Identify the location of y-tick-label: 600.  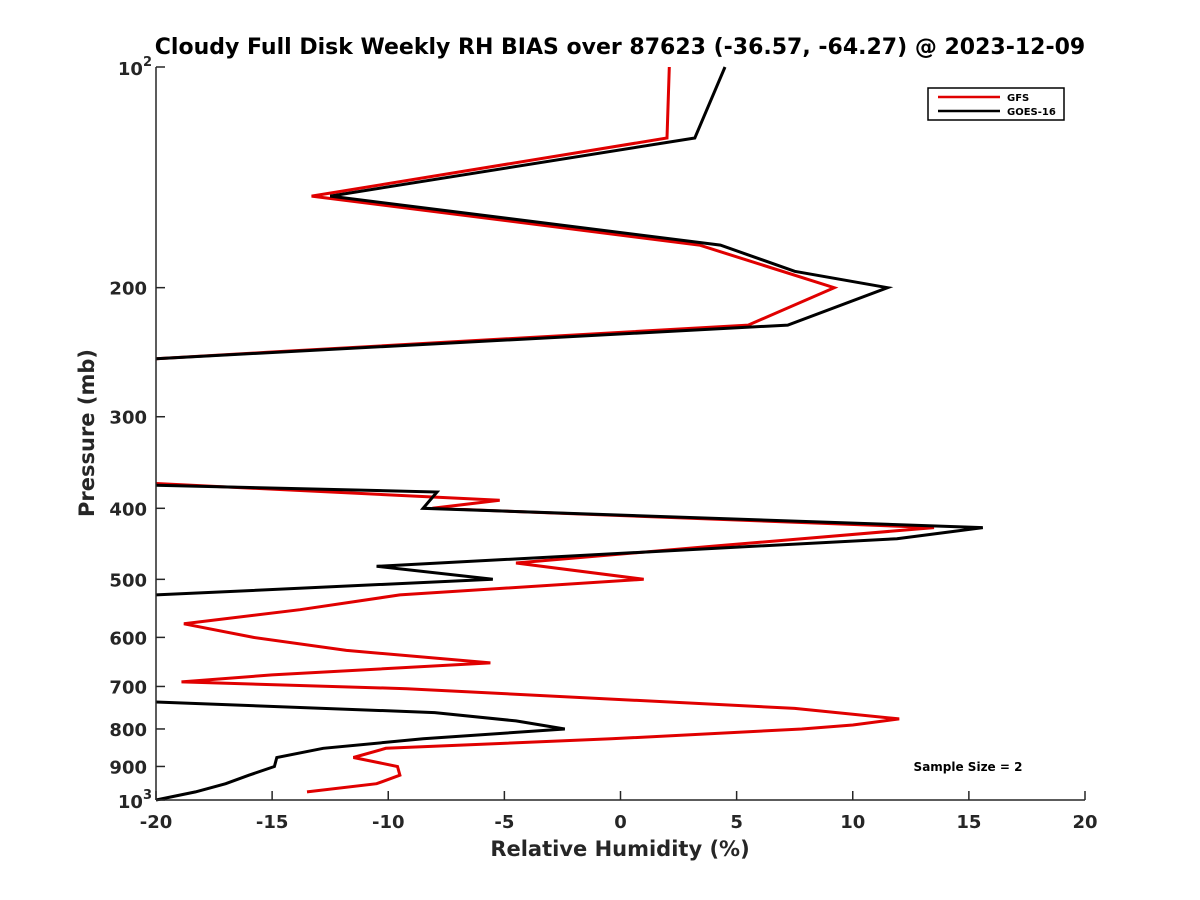
(128, 638).